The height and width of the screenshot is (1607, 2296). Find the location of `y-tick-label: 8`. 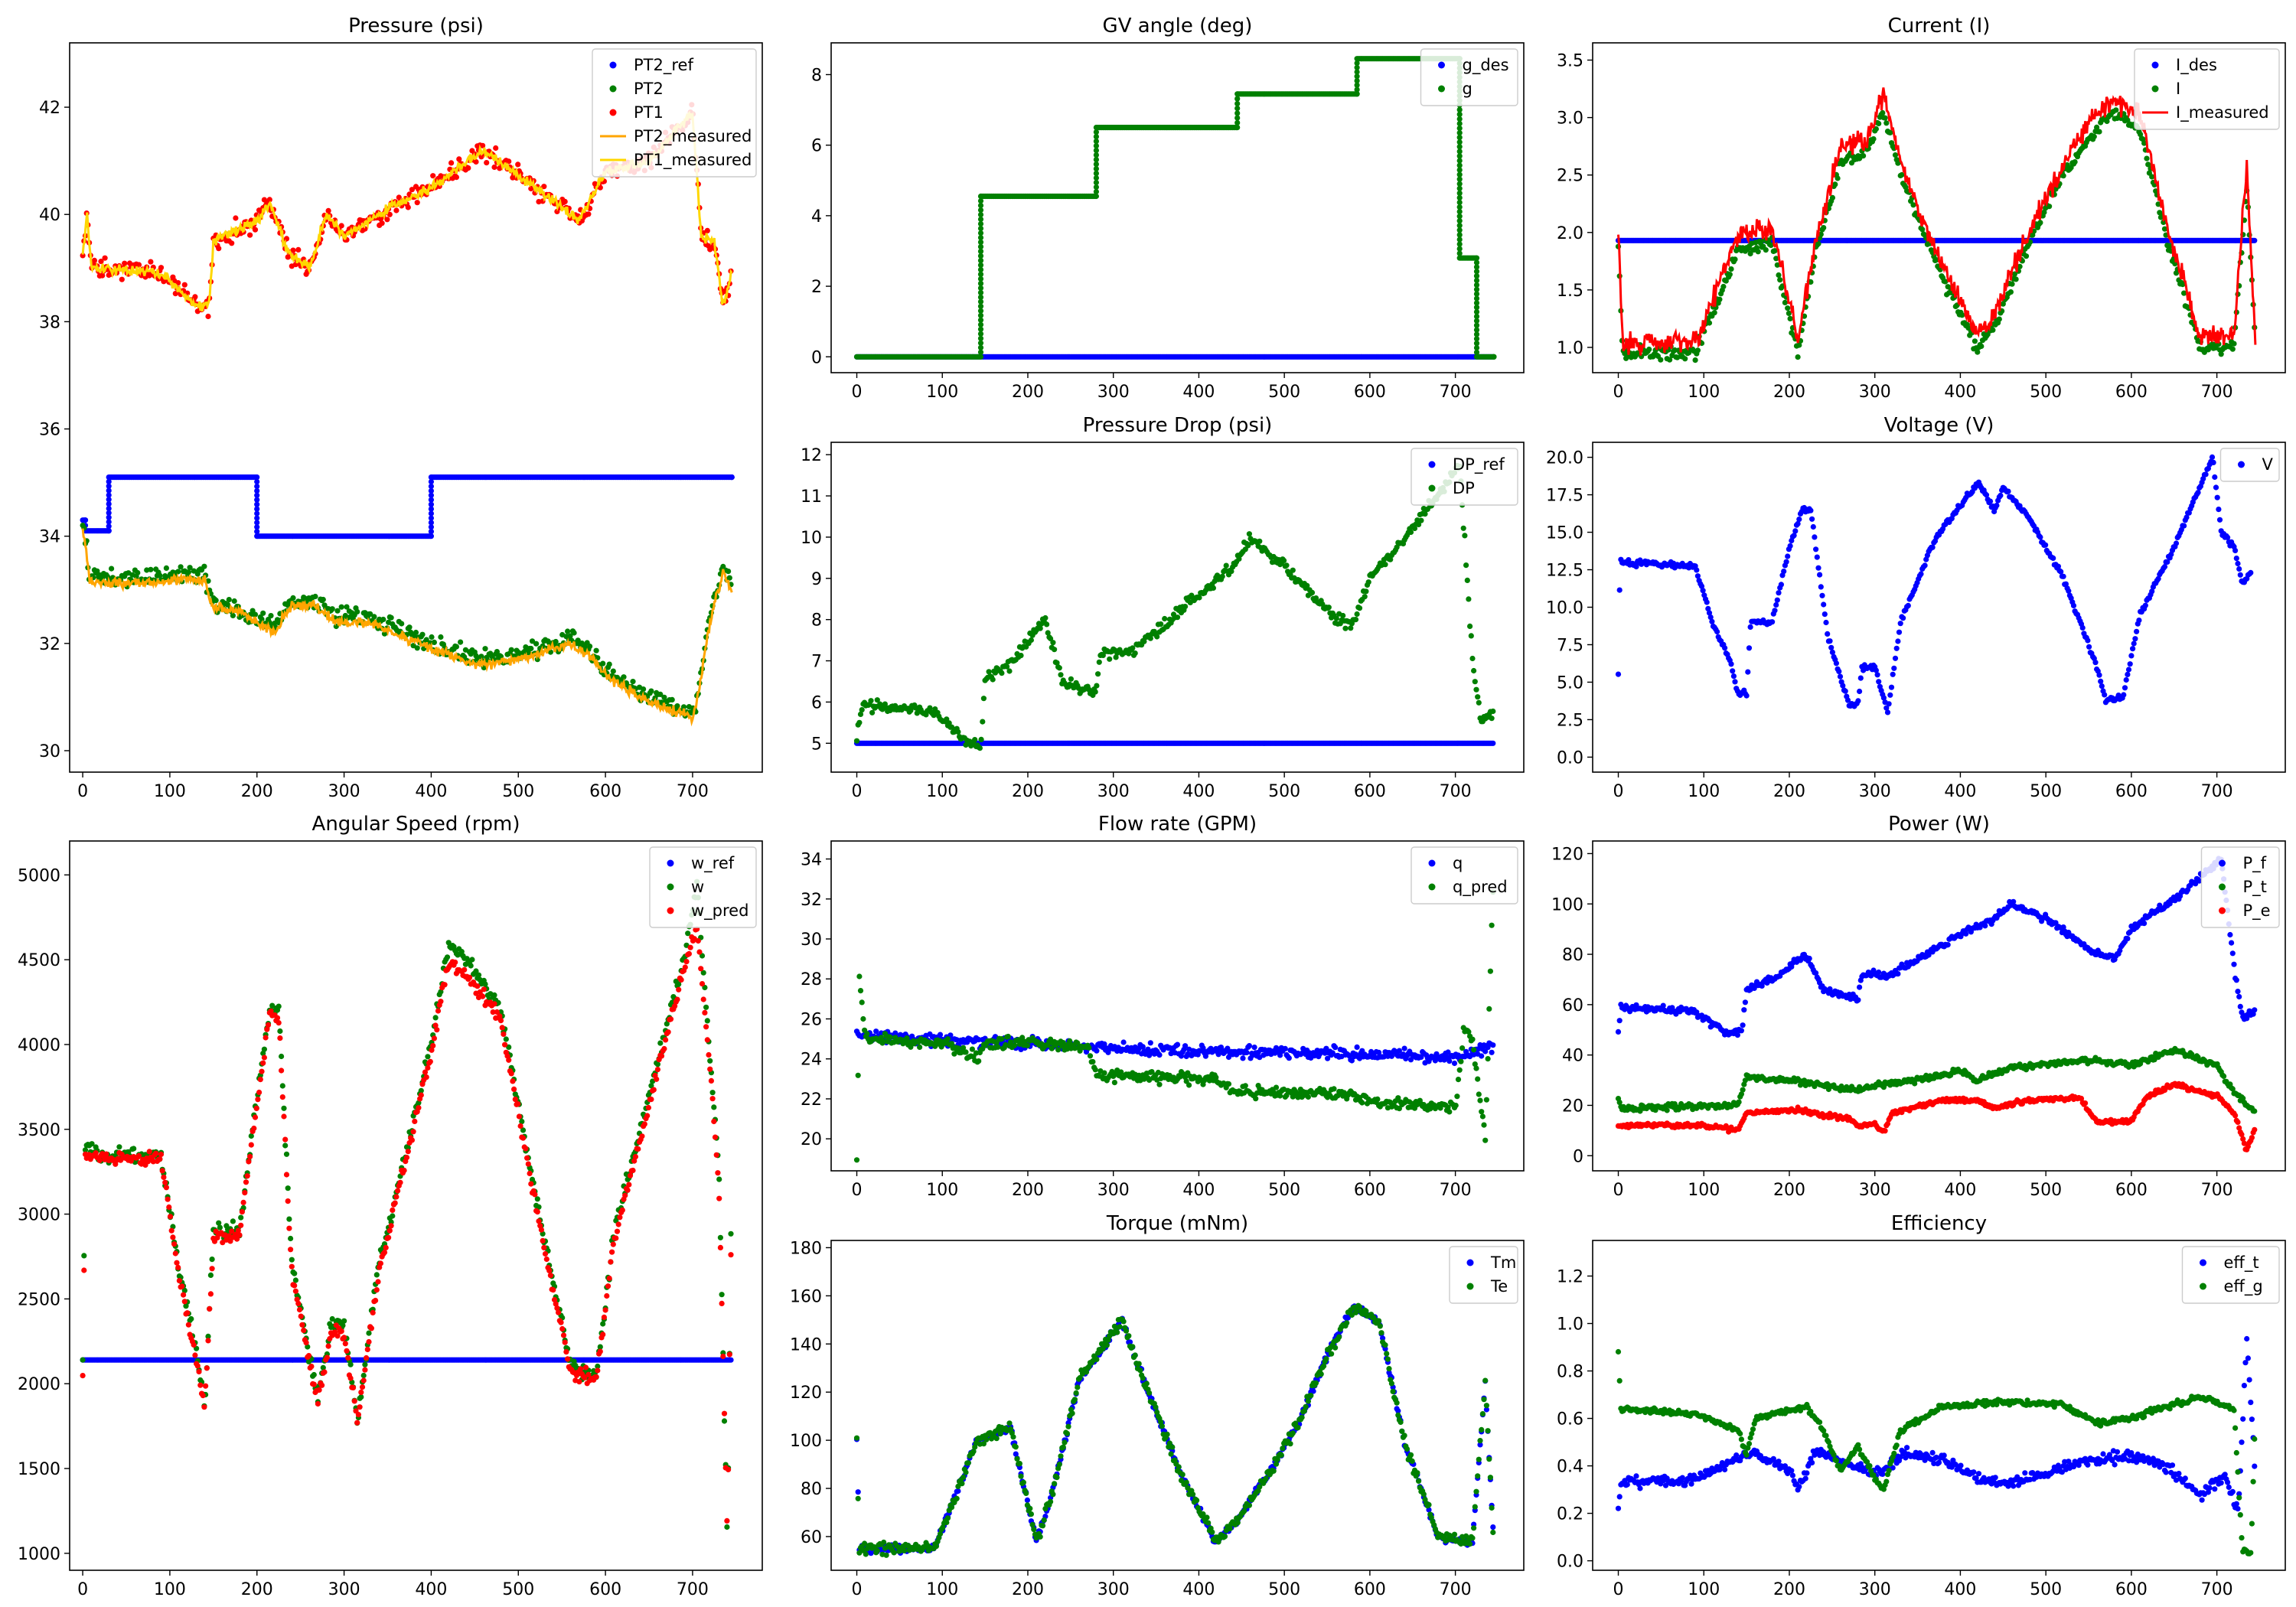

y-tick-label: 8 is located at coordinates (816, 75).